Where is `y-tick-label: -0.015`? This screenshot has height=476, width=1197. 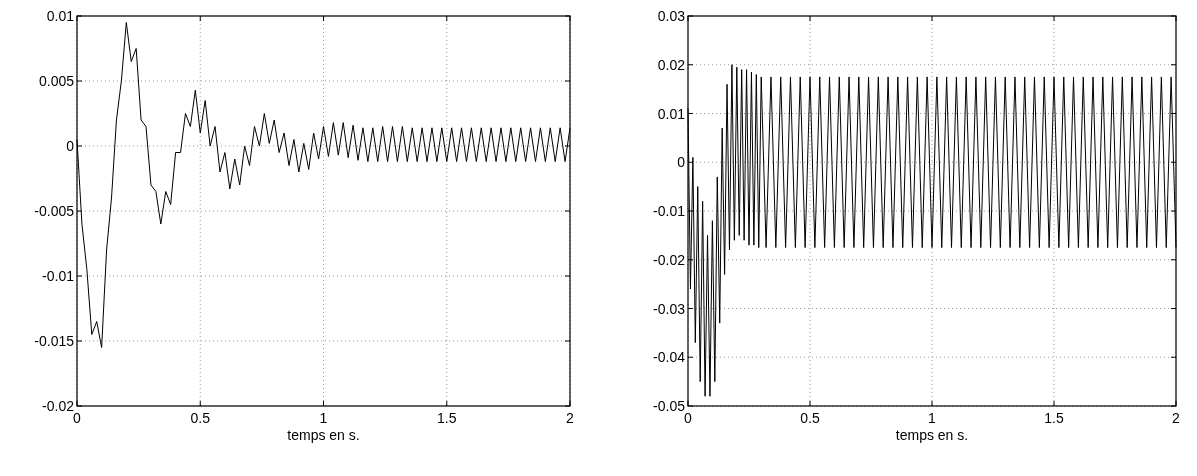
y-tick-label: -0.015 is located at coordinates (54, 341).